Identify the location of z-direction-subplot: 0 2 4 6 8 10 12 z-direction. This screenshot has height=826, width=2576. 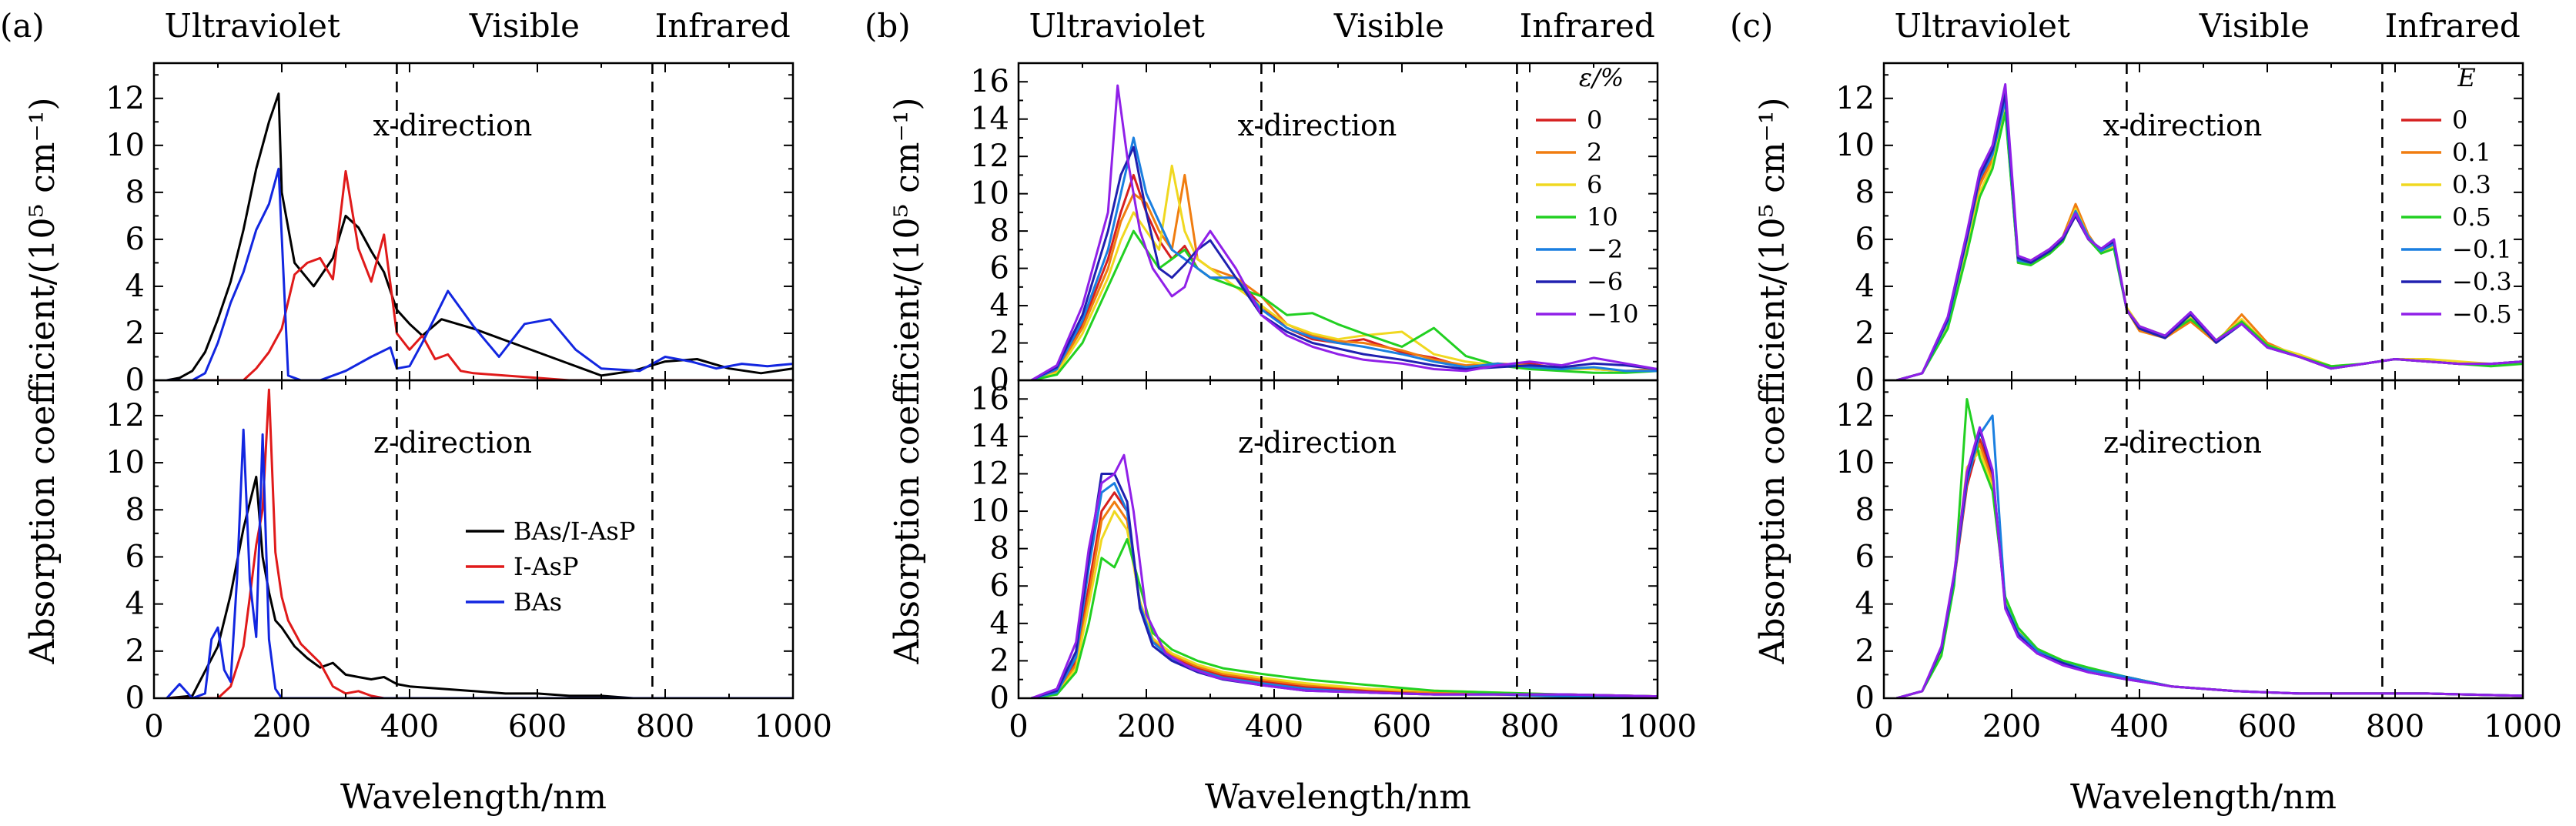
(450, 547).